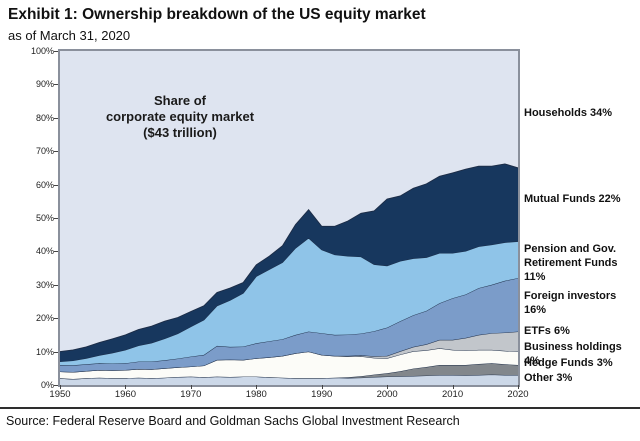  Describe the element at coordinates (547, 331) in the screenshot. I see `label-etfs: ETFs 6%` at that location.